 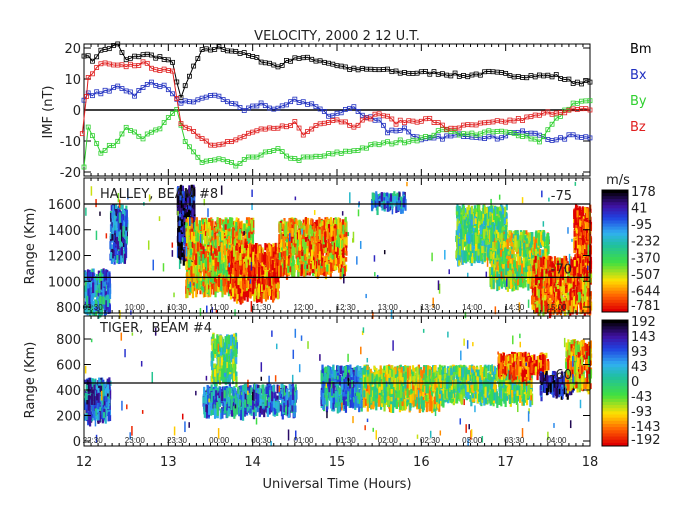 What do you see at coordinates (244, 136) in the screenshot?
I see `data-point-Bz` at bounding box center [244, 136].